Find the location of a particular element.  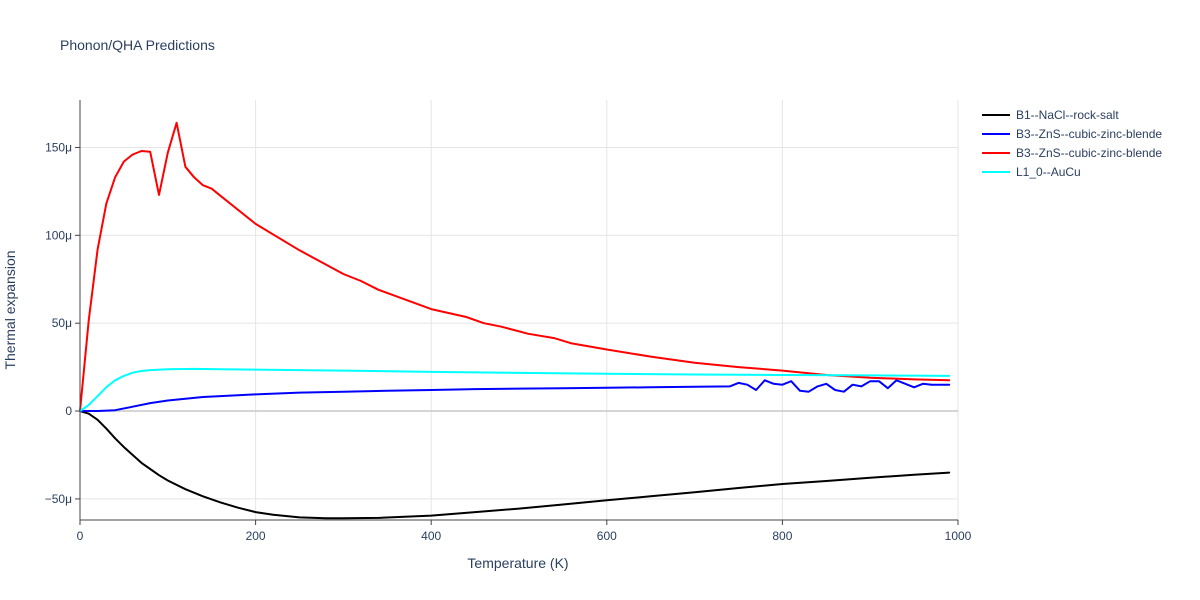

legend-label: B1--NaCl--rock-salt is located at coordinates (1067, 115).